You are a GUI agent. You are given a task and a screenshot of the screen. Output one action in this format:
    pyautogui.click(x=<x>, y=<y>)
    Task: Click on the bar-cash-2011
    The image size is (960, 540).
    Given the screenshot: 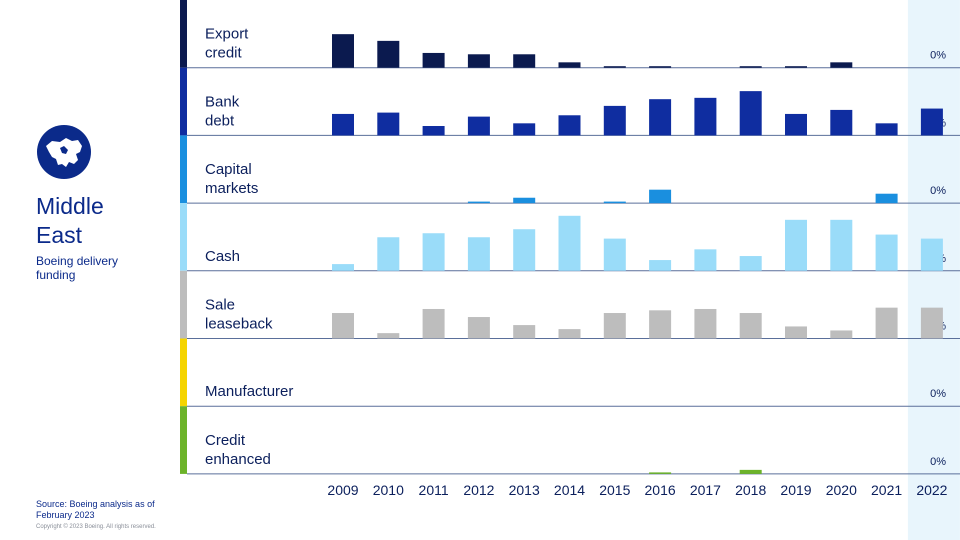 What is the action you would take?
    pyautogui.click(x=433, y=252)
    